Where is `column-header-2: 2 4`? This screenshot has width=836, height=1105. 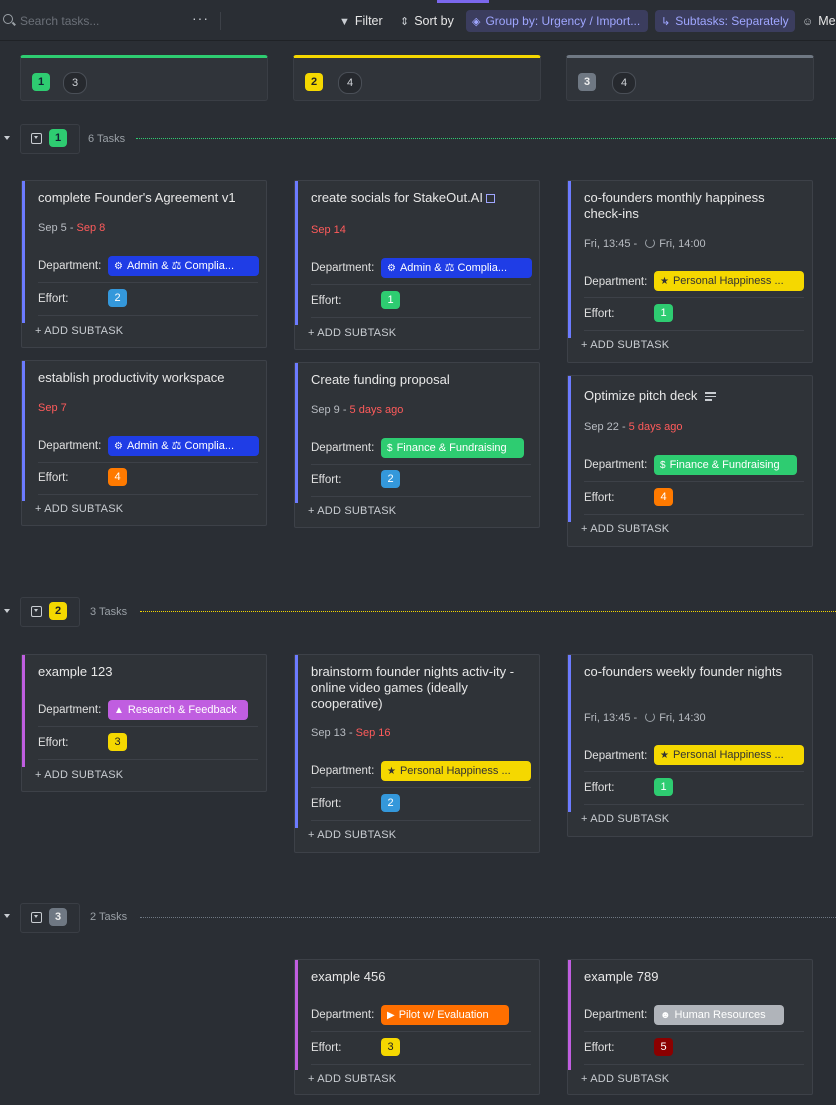
column-header-2: 2 4 is located at coordinates (417, 78).